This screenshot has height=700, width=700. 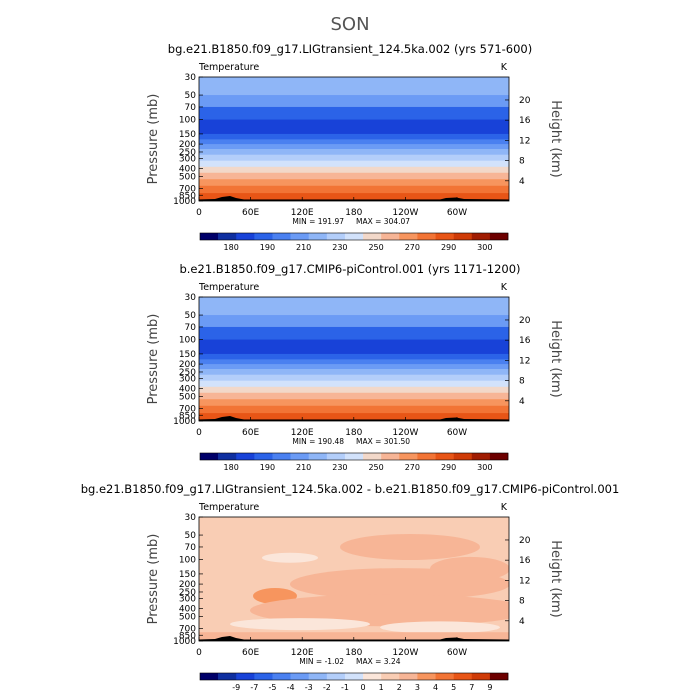 I want to click on right-tick-label: 16, so click(x=525, y=341).